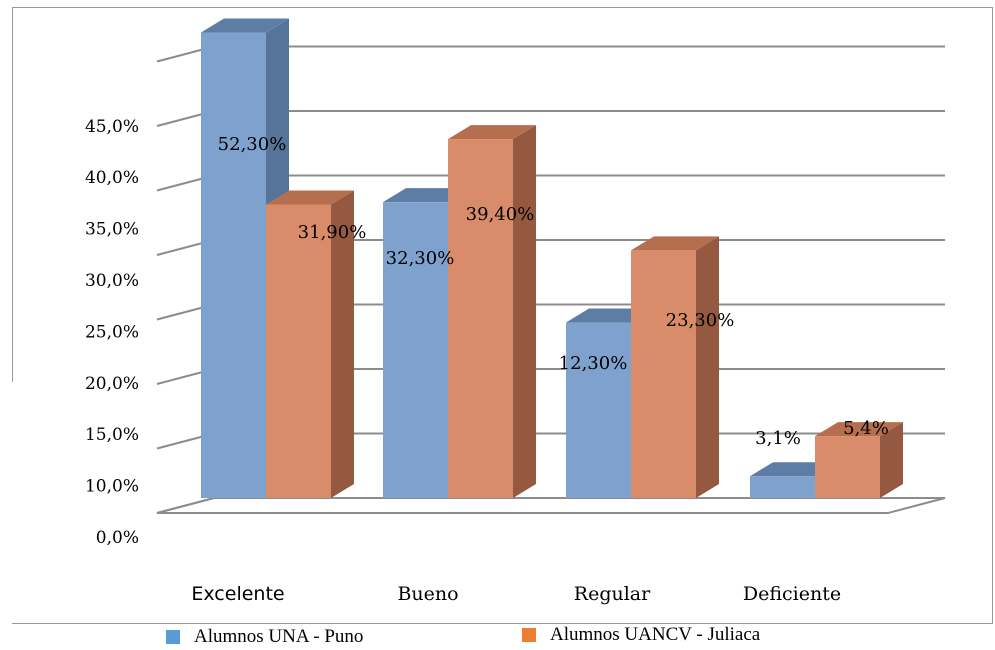  I want to click on data-label: 12,30%, so click(593, 363).